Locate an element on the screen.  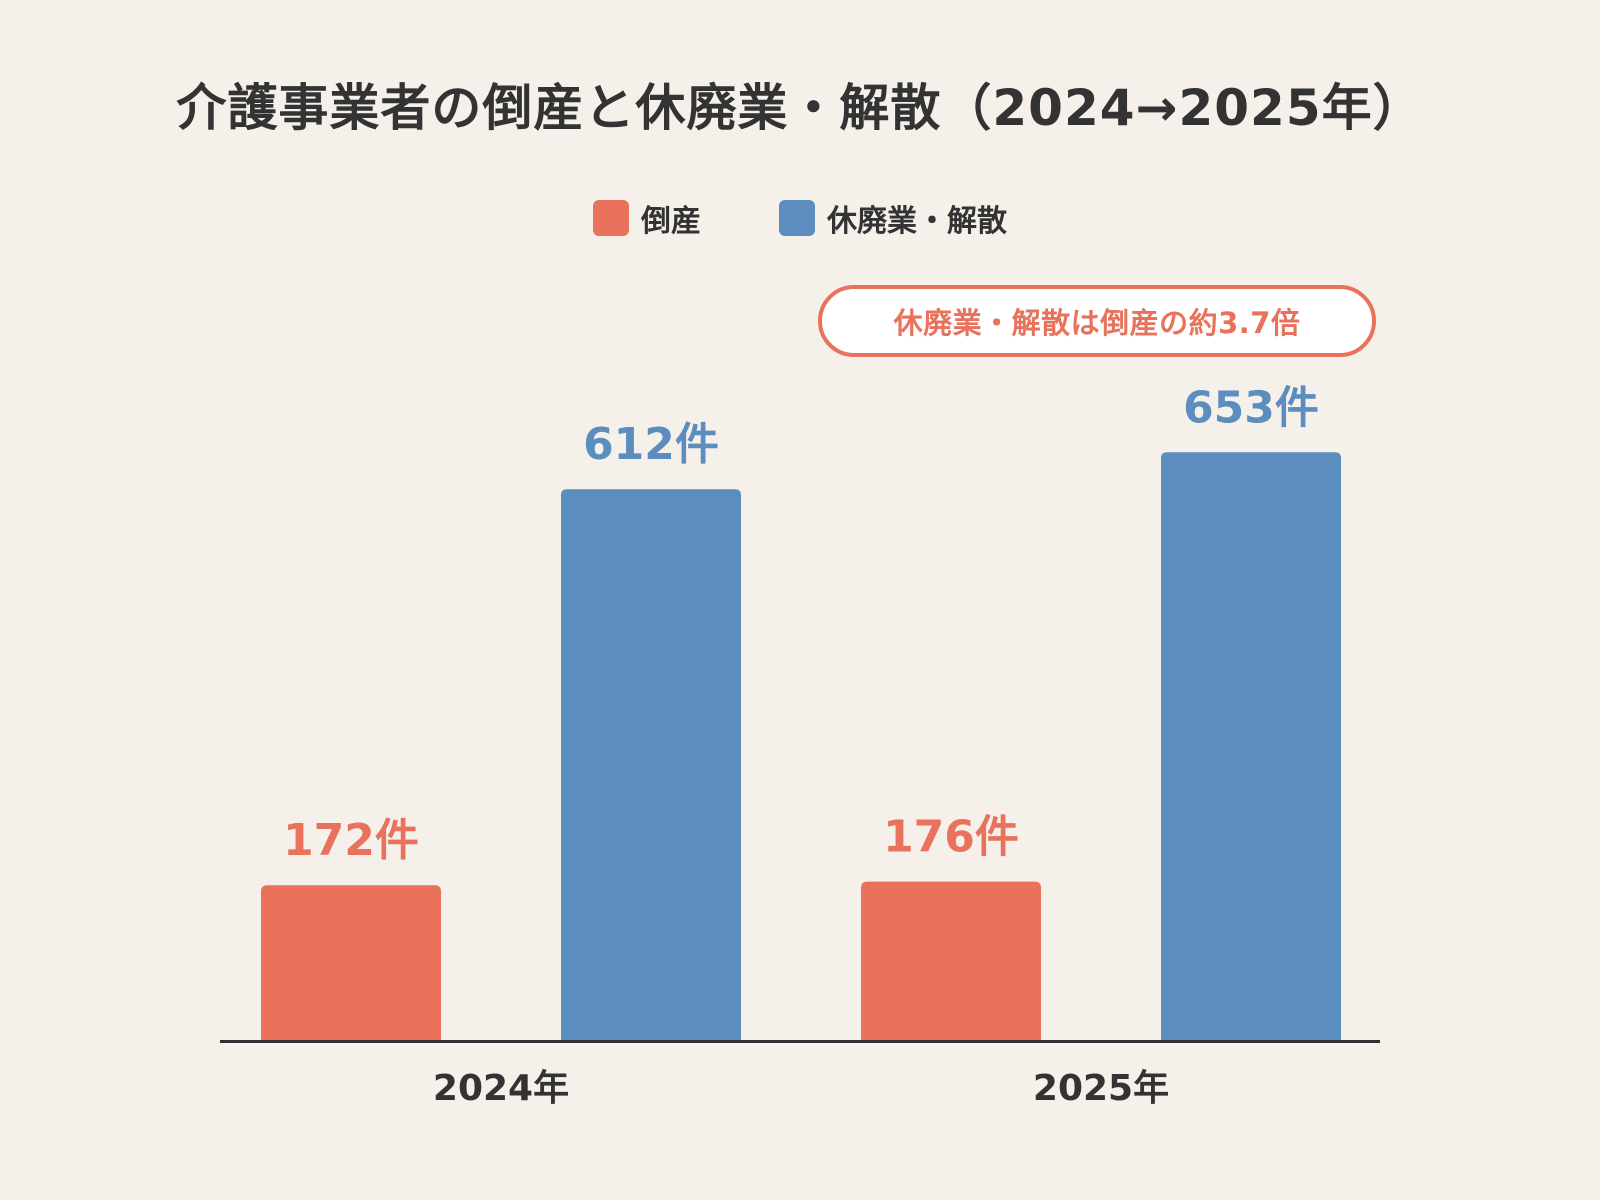
data-label-0-1: 612件 is located at coordinates (651, 444).